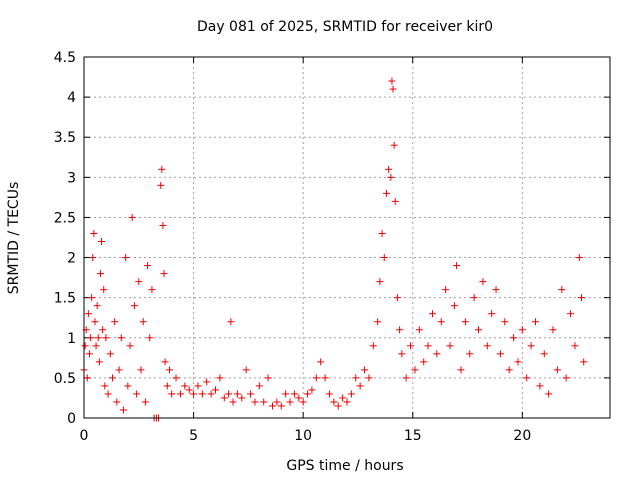 The height and width of the screenshot is (480, 640). What do you see at coordinates (65, 218) in the screenshot?
I see `y-tick-label: 2.5` at bounding box center [65, 218].